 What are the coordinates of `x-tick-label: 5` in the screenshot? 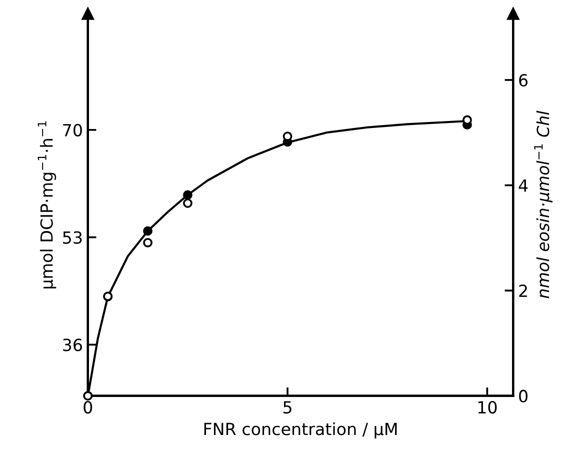 It's located at (288, 407).